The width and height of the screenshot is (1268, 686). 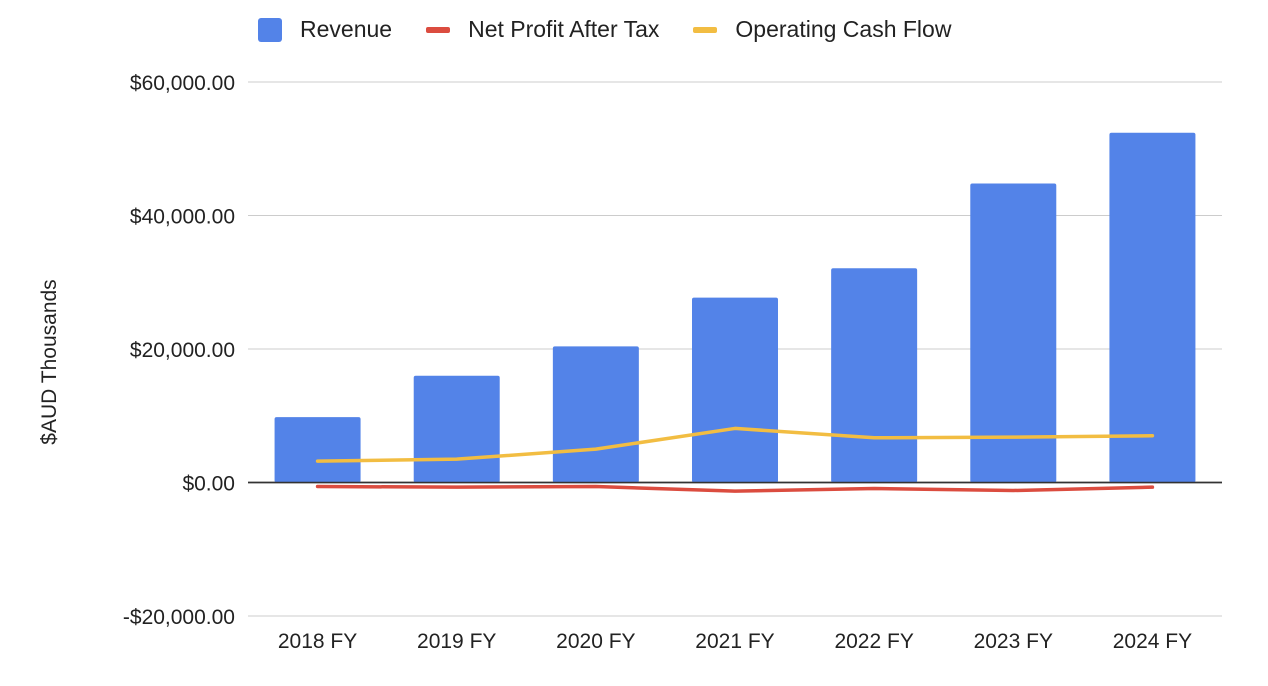 What do you see at coordinates (843, 29) in the screenshot?
I see `legend-label-operating-cash-flow: Operating Cash Flow` at bounding box center [843, 29].